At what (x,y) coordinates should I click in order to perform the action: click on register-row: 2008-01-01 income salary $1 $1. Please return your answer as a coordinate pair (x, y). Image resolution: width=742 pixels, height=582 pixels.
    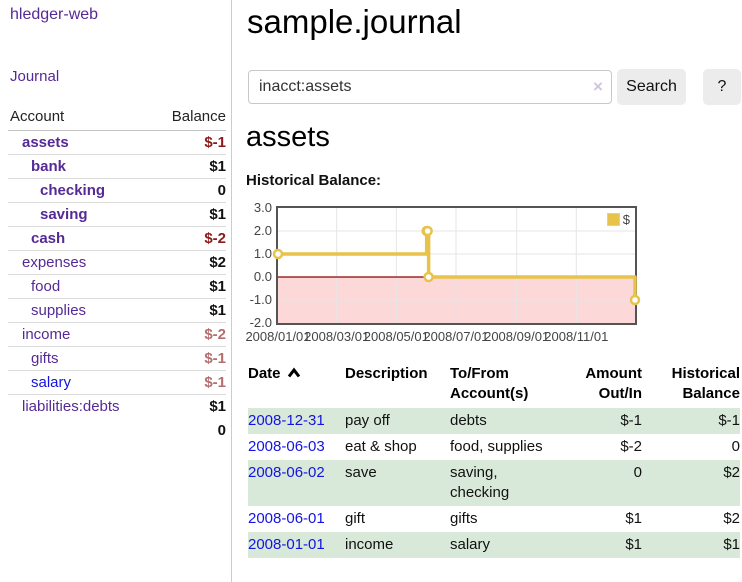
    Looking at the image, I should click on (494, 545).